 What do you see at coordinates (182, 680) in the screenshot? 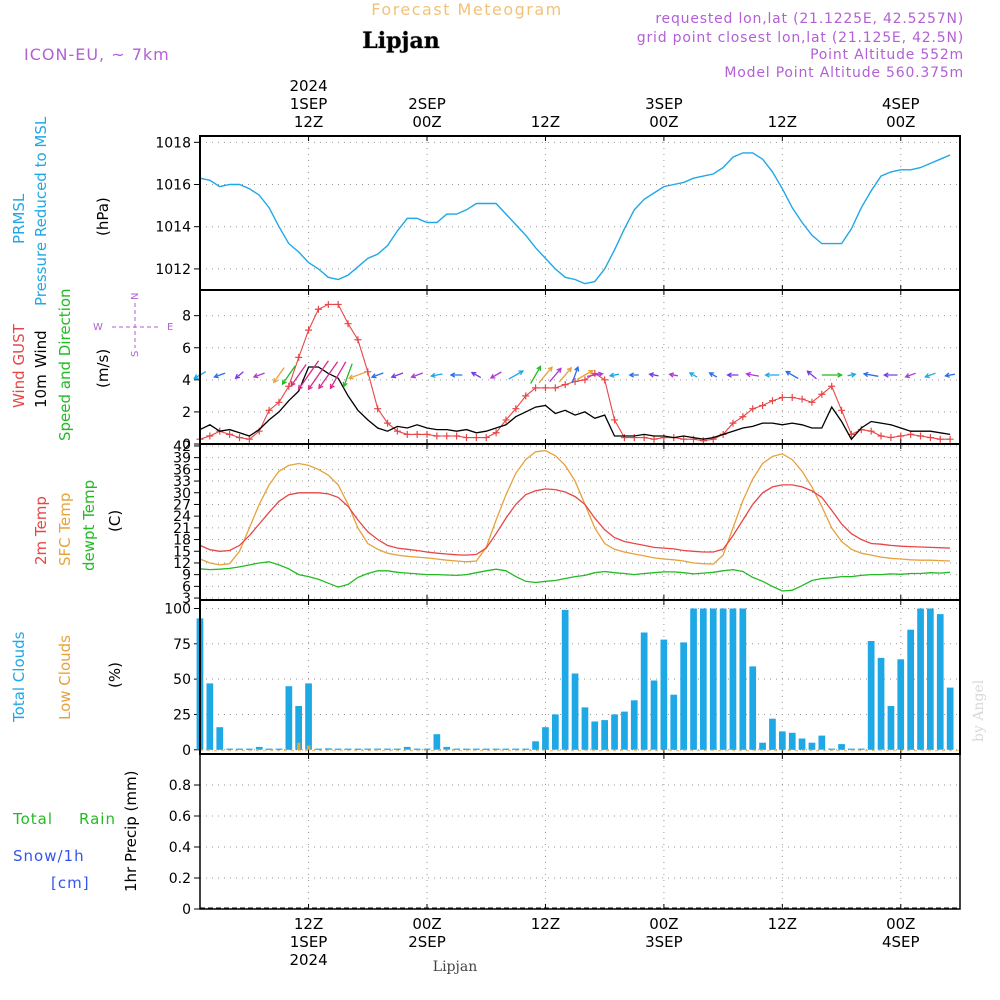
I see `y-tick-label: 50` at bounding box center [182, 680].